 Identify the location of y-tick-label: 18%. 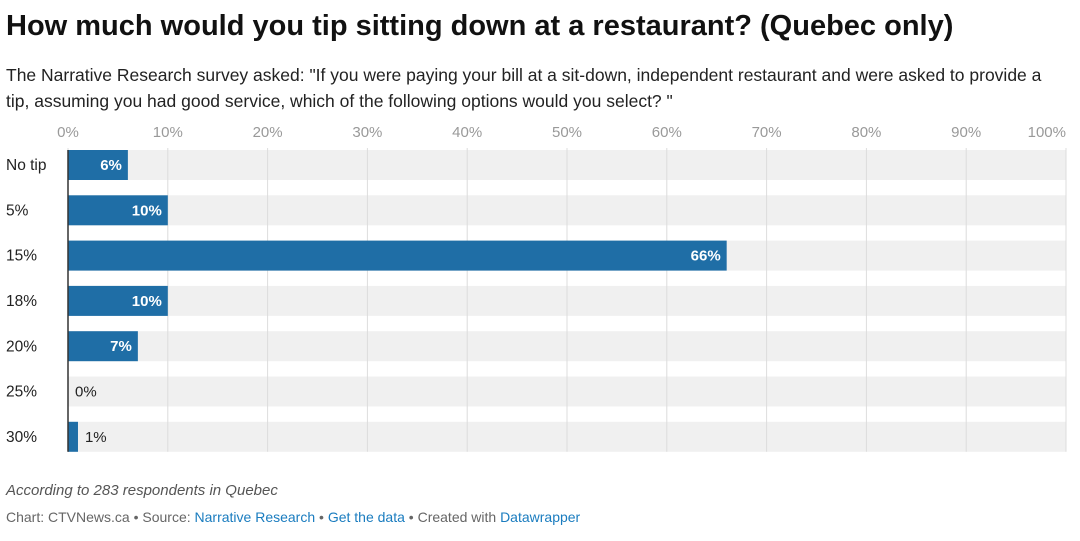
(21, 301).